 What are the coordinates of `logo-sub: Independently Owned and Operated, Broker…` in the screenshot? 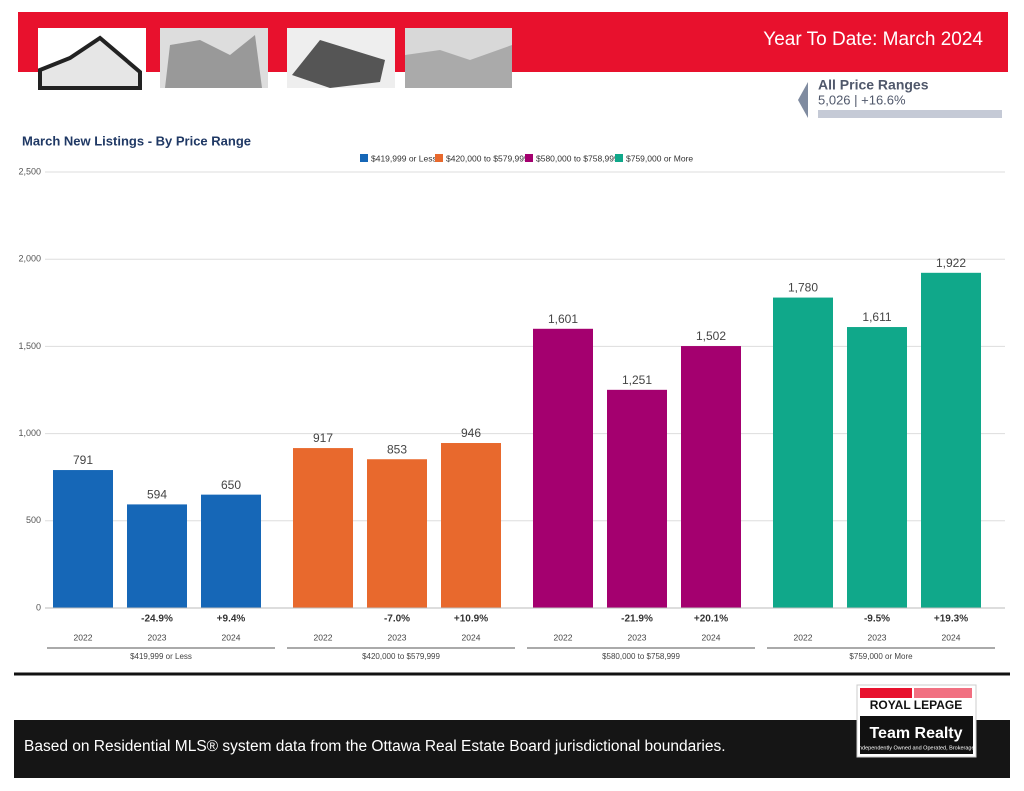 It's located at (915, 748).